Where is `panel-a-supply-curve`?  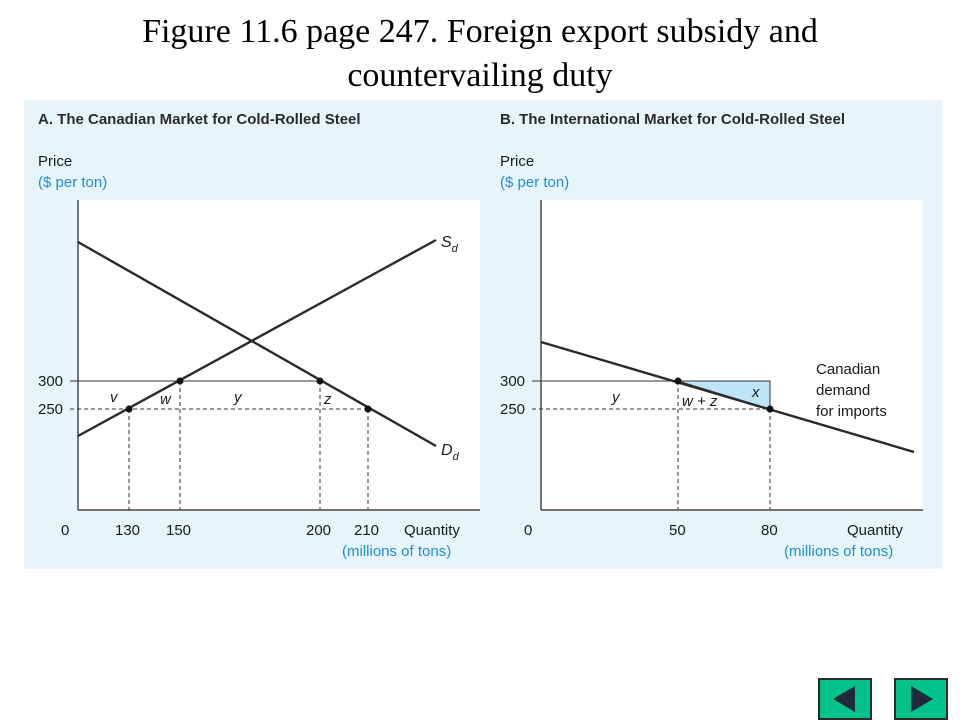 panel-a-supply-curve is located at coordinates (257, 338).